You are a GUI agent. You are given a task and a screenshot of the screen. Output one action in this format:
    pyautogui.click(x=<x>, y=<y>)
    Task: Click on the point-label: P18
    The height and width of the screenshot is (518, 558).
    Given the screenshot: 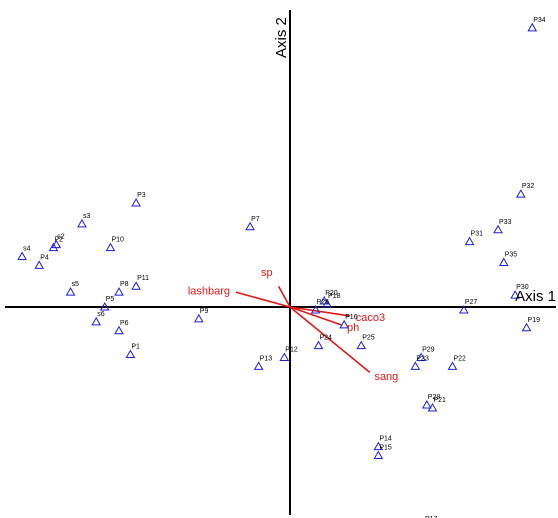 What is the action you would take?
    pyautogui.click(x=334, y=296)
    